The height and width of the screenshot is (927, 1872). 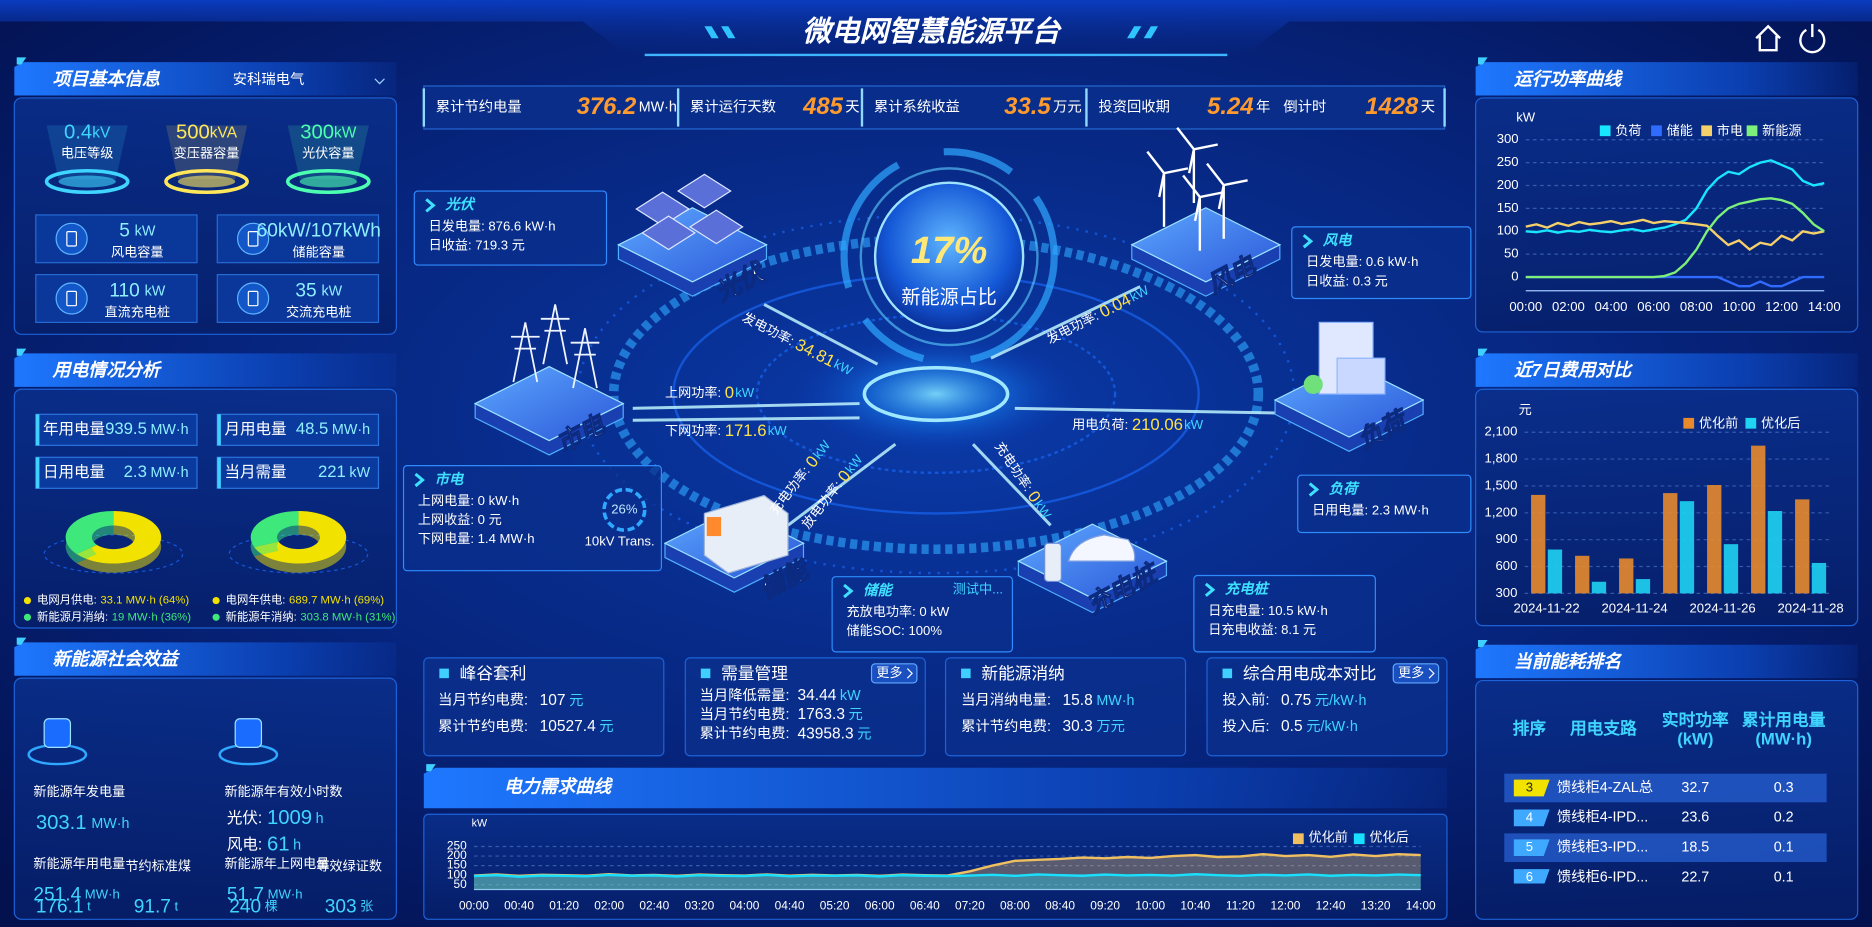 I want to click on benefit-row-value: 107 元, so click(x=562, y=700).